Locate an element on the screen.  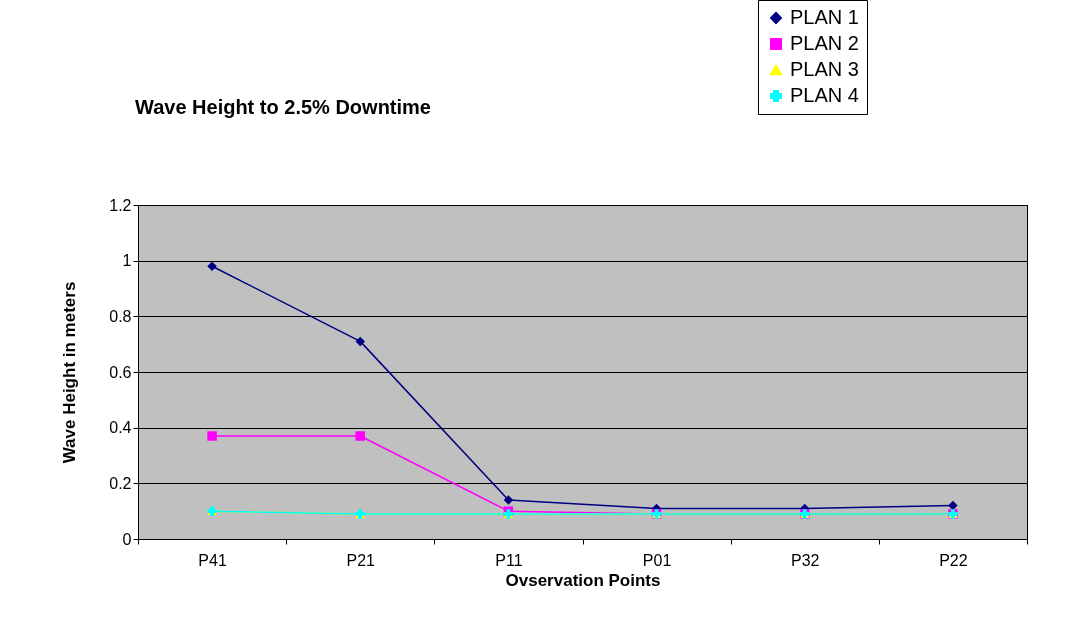
y-tick-label: 1 is located at coordinates (127, 261).